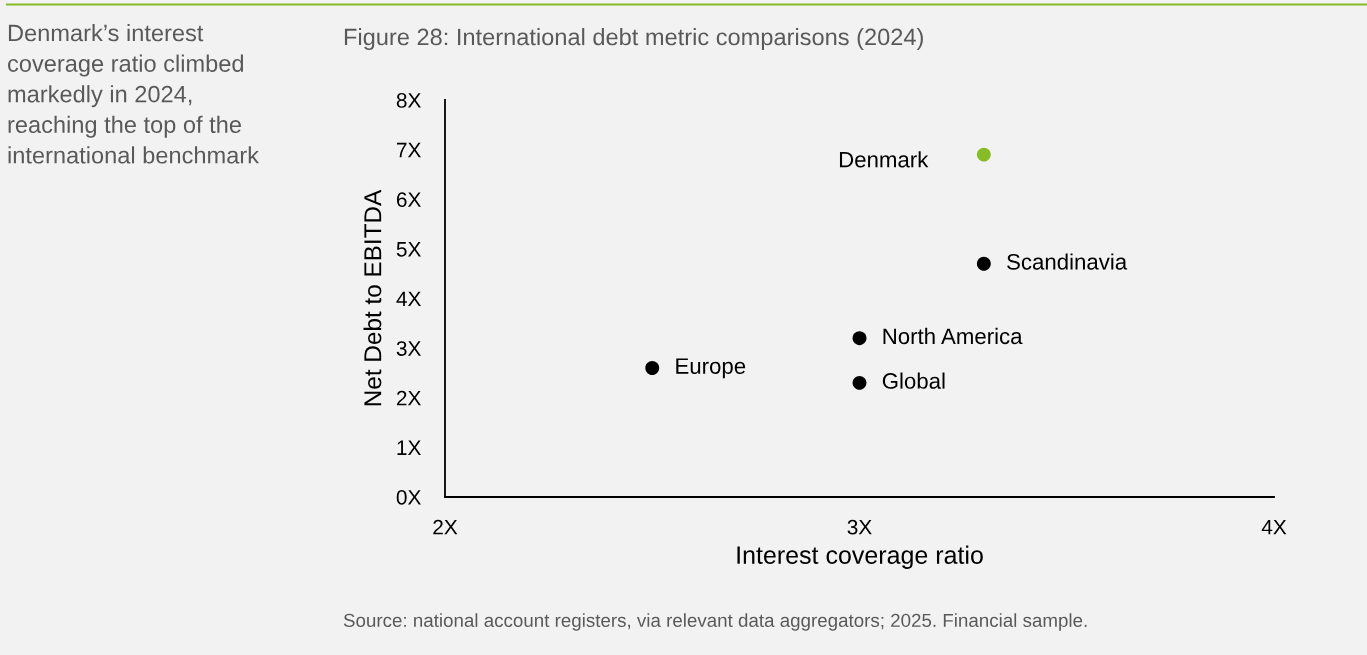 The width and height of the screenshot is (1367, 655). I want to click on series-label: North America, so click(953, 336).